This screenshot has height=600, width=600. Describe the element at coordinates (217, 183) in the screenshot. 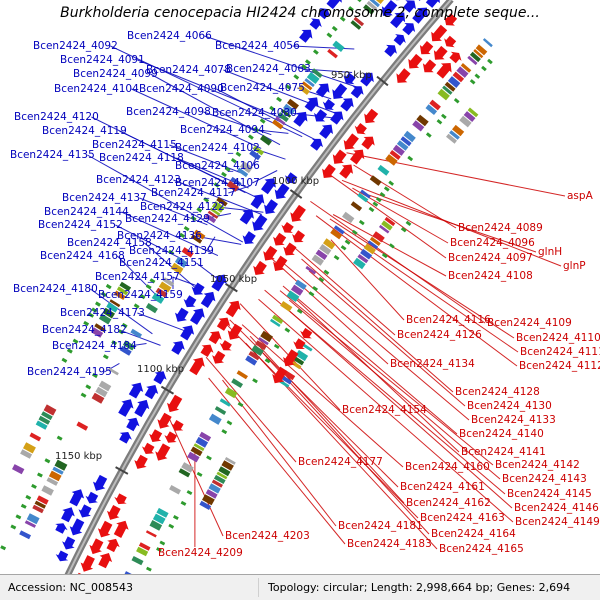

I see `gene-label: Bcen2424_4107` at that location.